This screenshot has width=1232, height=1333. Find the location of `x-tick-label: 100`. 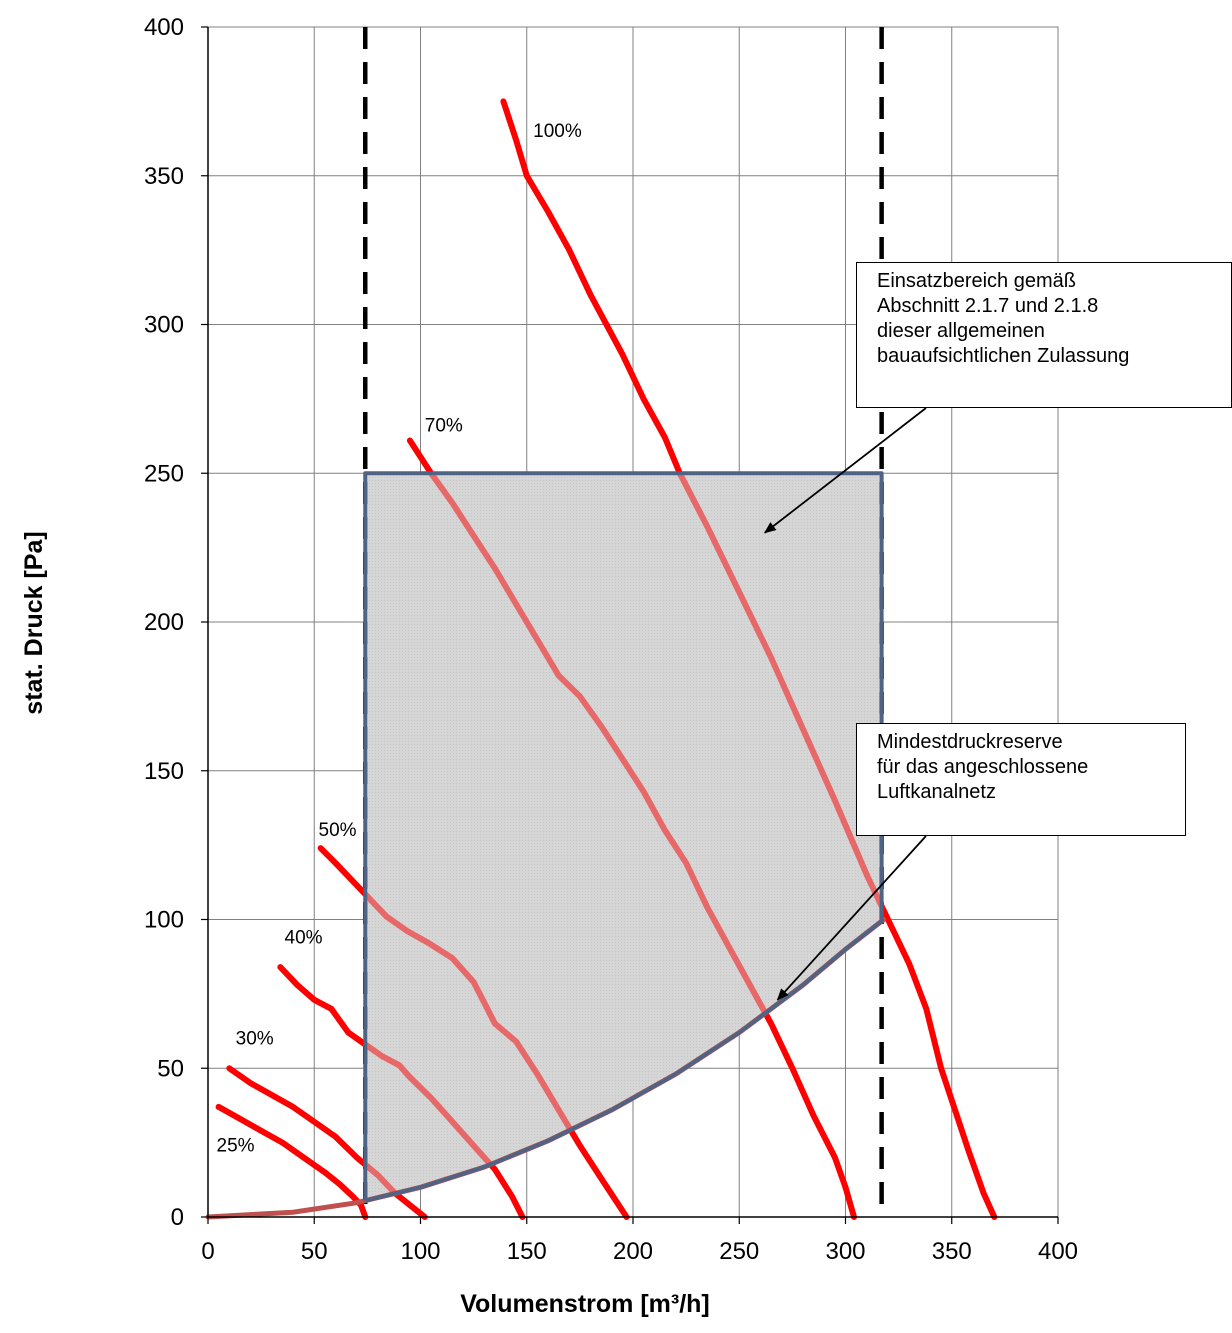

x-tick-label: 100 is located at coordinates (420, 1251).